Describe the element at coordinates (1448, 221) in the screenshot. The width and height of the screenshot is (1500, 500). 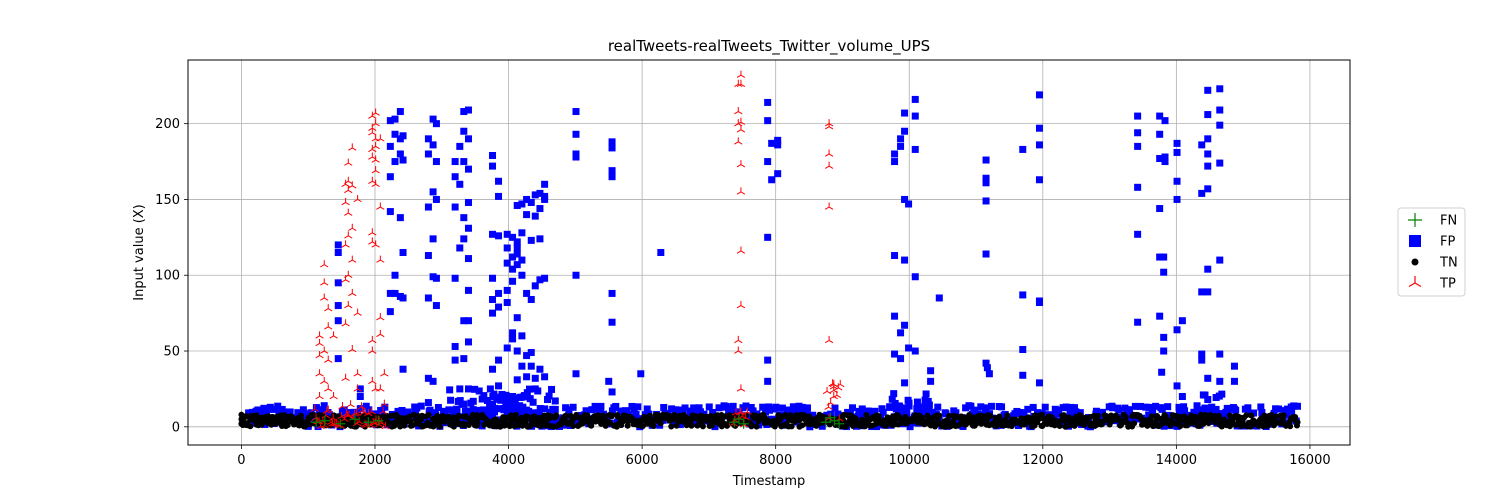
I see `legend-label: FN` at that location.